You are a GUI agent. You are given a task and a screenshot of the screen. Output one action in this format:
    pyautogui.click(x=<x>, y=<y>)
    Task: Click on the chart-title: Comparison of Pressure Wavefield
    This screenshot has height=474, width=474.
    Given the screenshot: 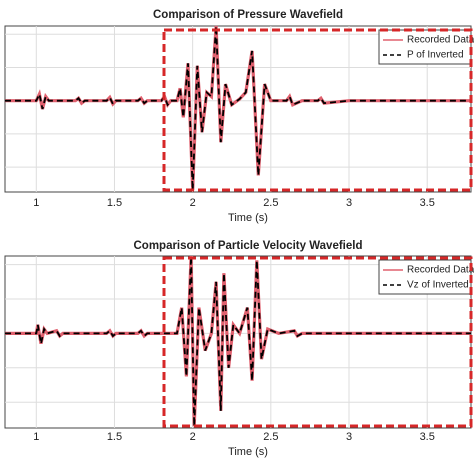 What is the action you would take?
    pyautogui.click(x=248, y=15)
    